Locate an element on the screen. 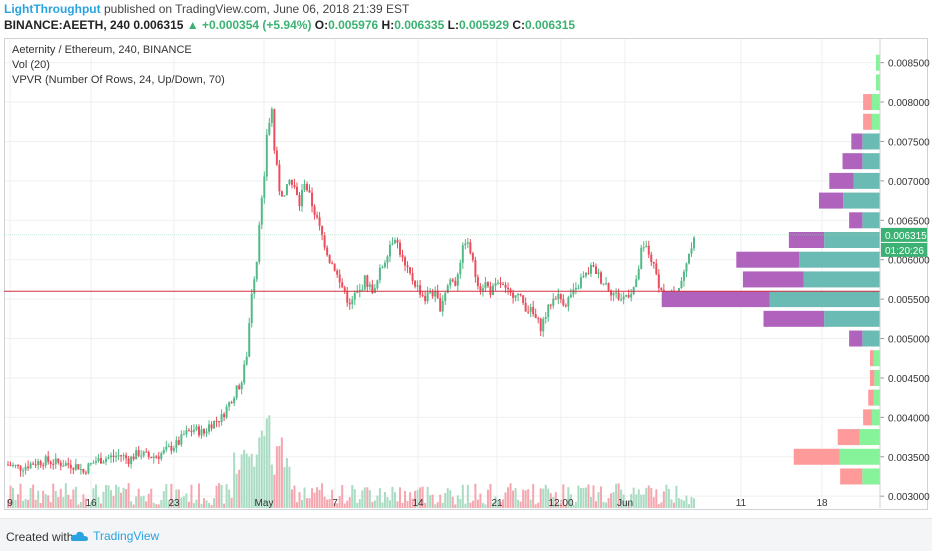 The width and height of the screenshot is (932, 551). x-tick-label: 23 is located at coordinates (174, 503).